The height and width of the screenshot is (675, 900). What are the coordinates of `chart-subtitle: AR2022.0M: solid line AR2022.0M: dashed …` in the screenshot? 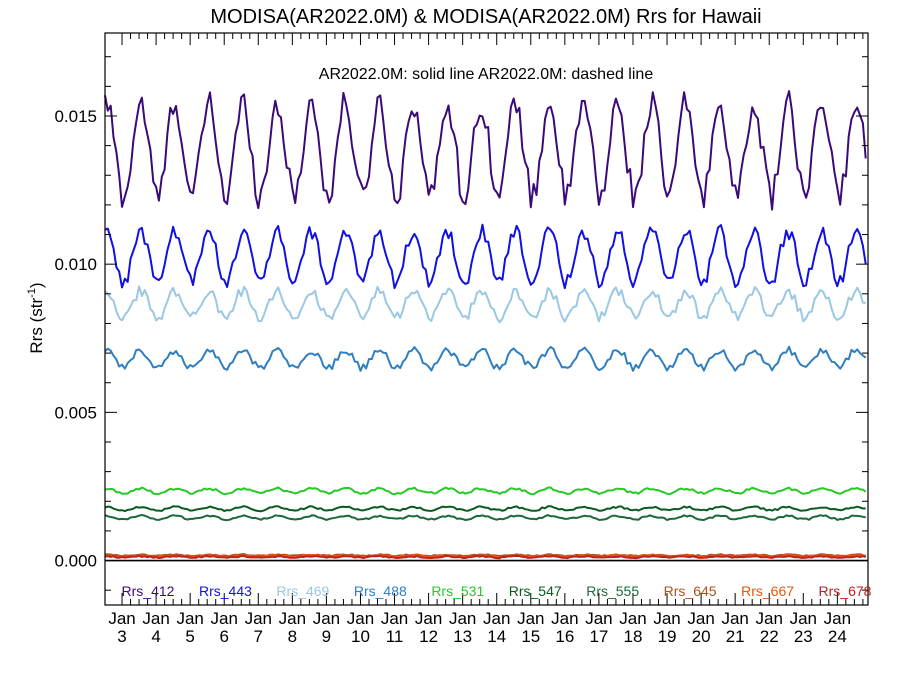 It's located at (486, 74).